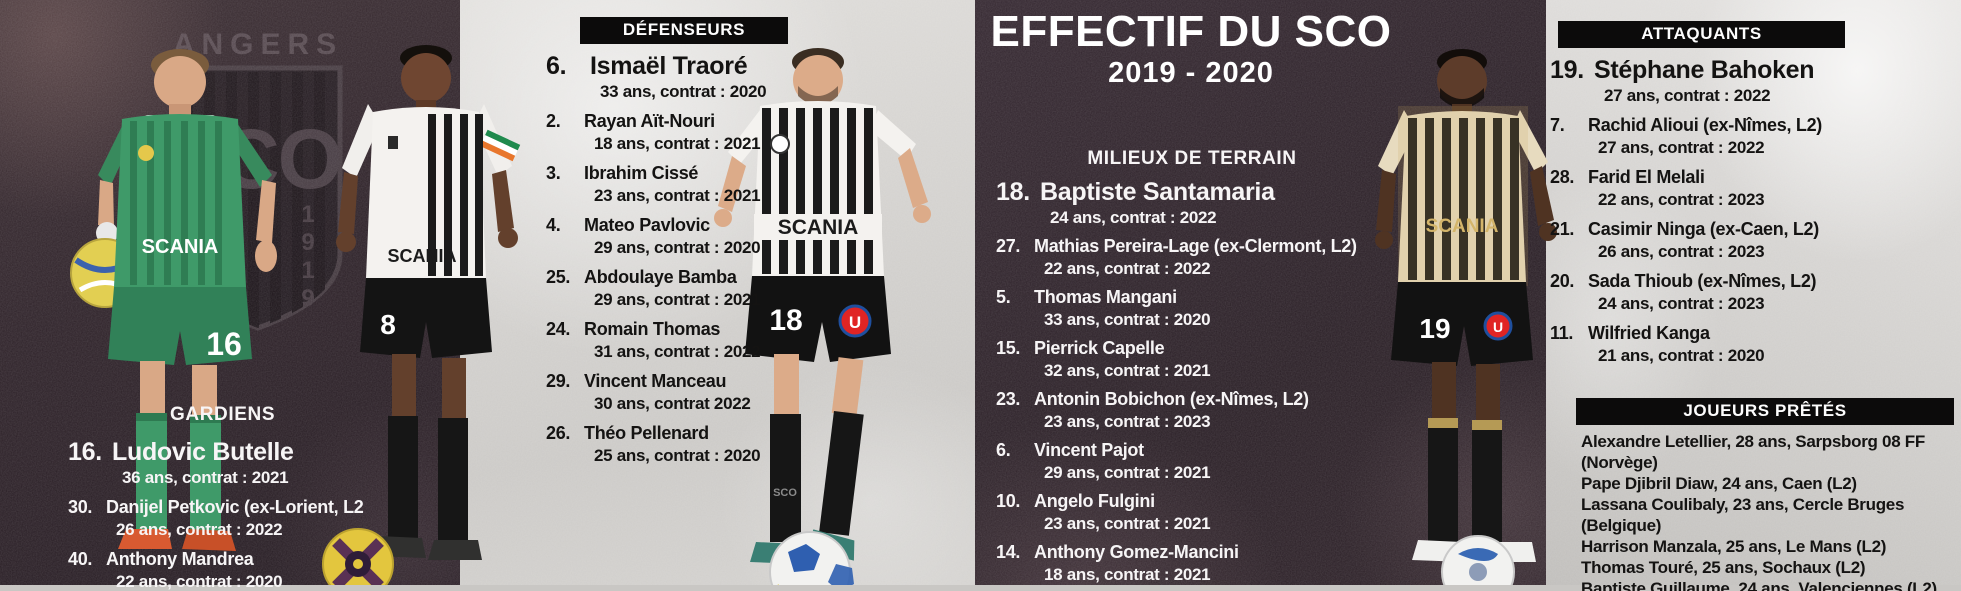 This screenshot has height=591, width=1961. What do you see at coordinates (677, 248) in the screenshot?
I see `player-contract-info: 29 ans, contrat : 2020` at bounding box center [677, 248].